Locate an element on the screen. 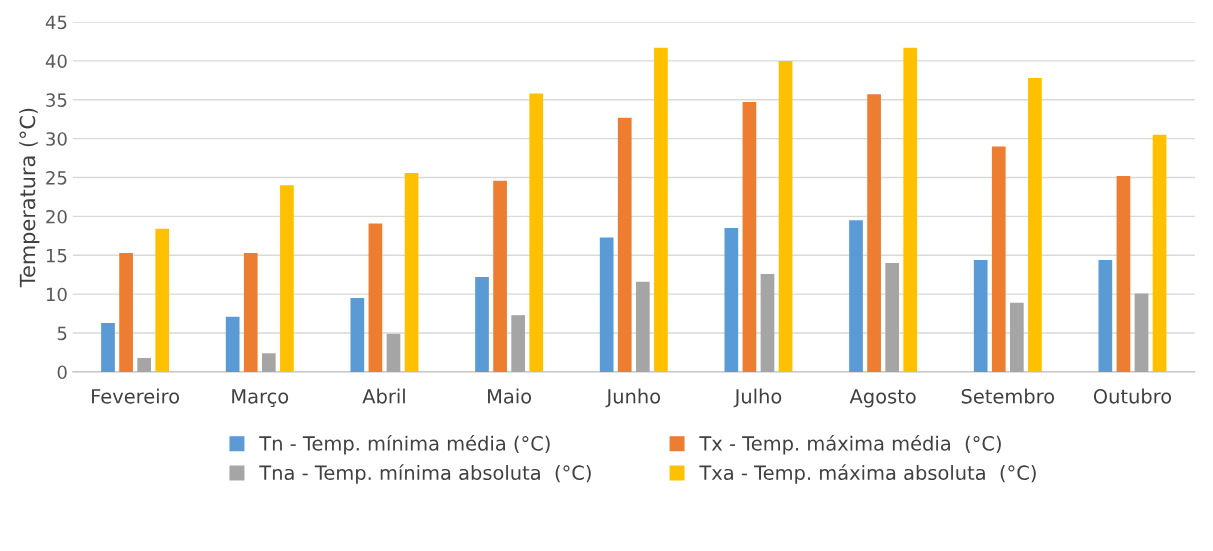 This screenshot has height=551, width=1213. y-tick-label: 45 is located at coordinates (56, 22).